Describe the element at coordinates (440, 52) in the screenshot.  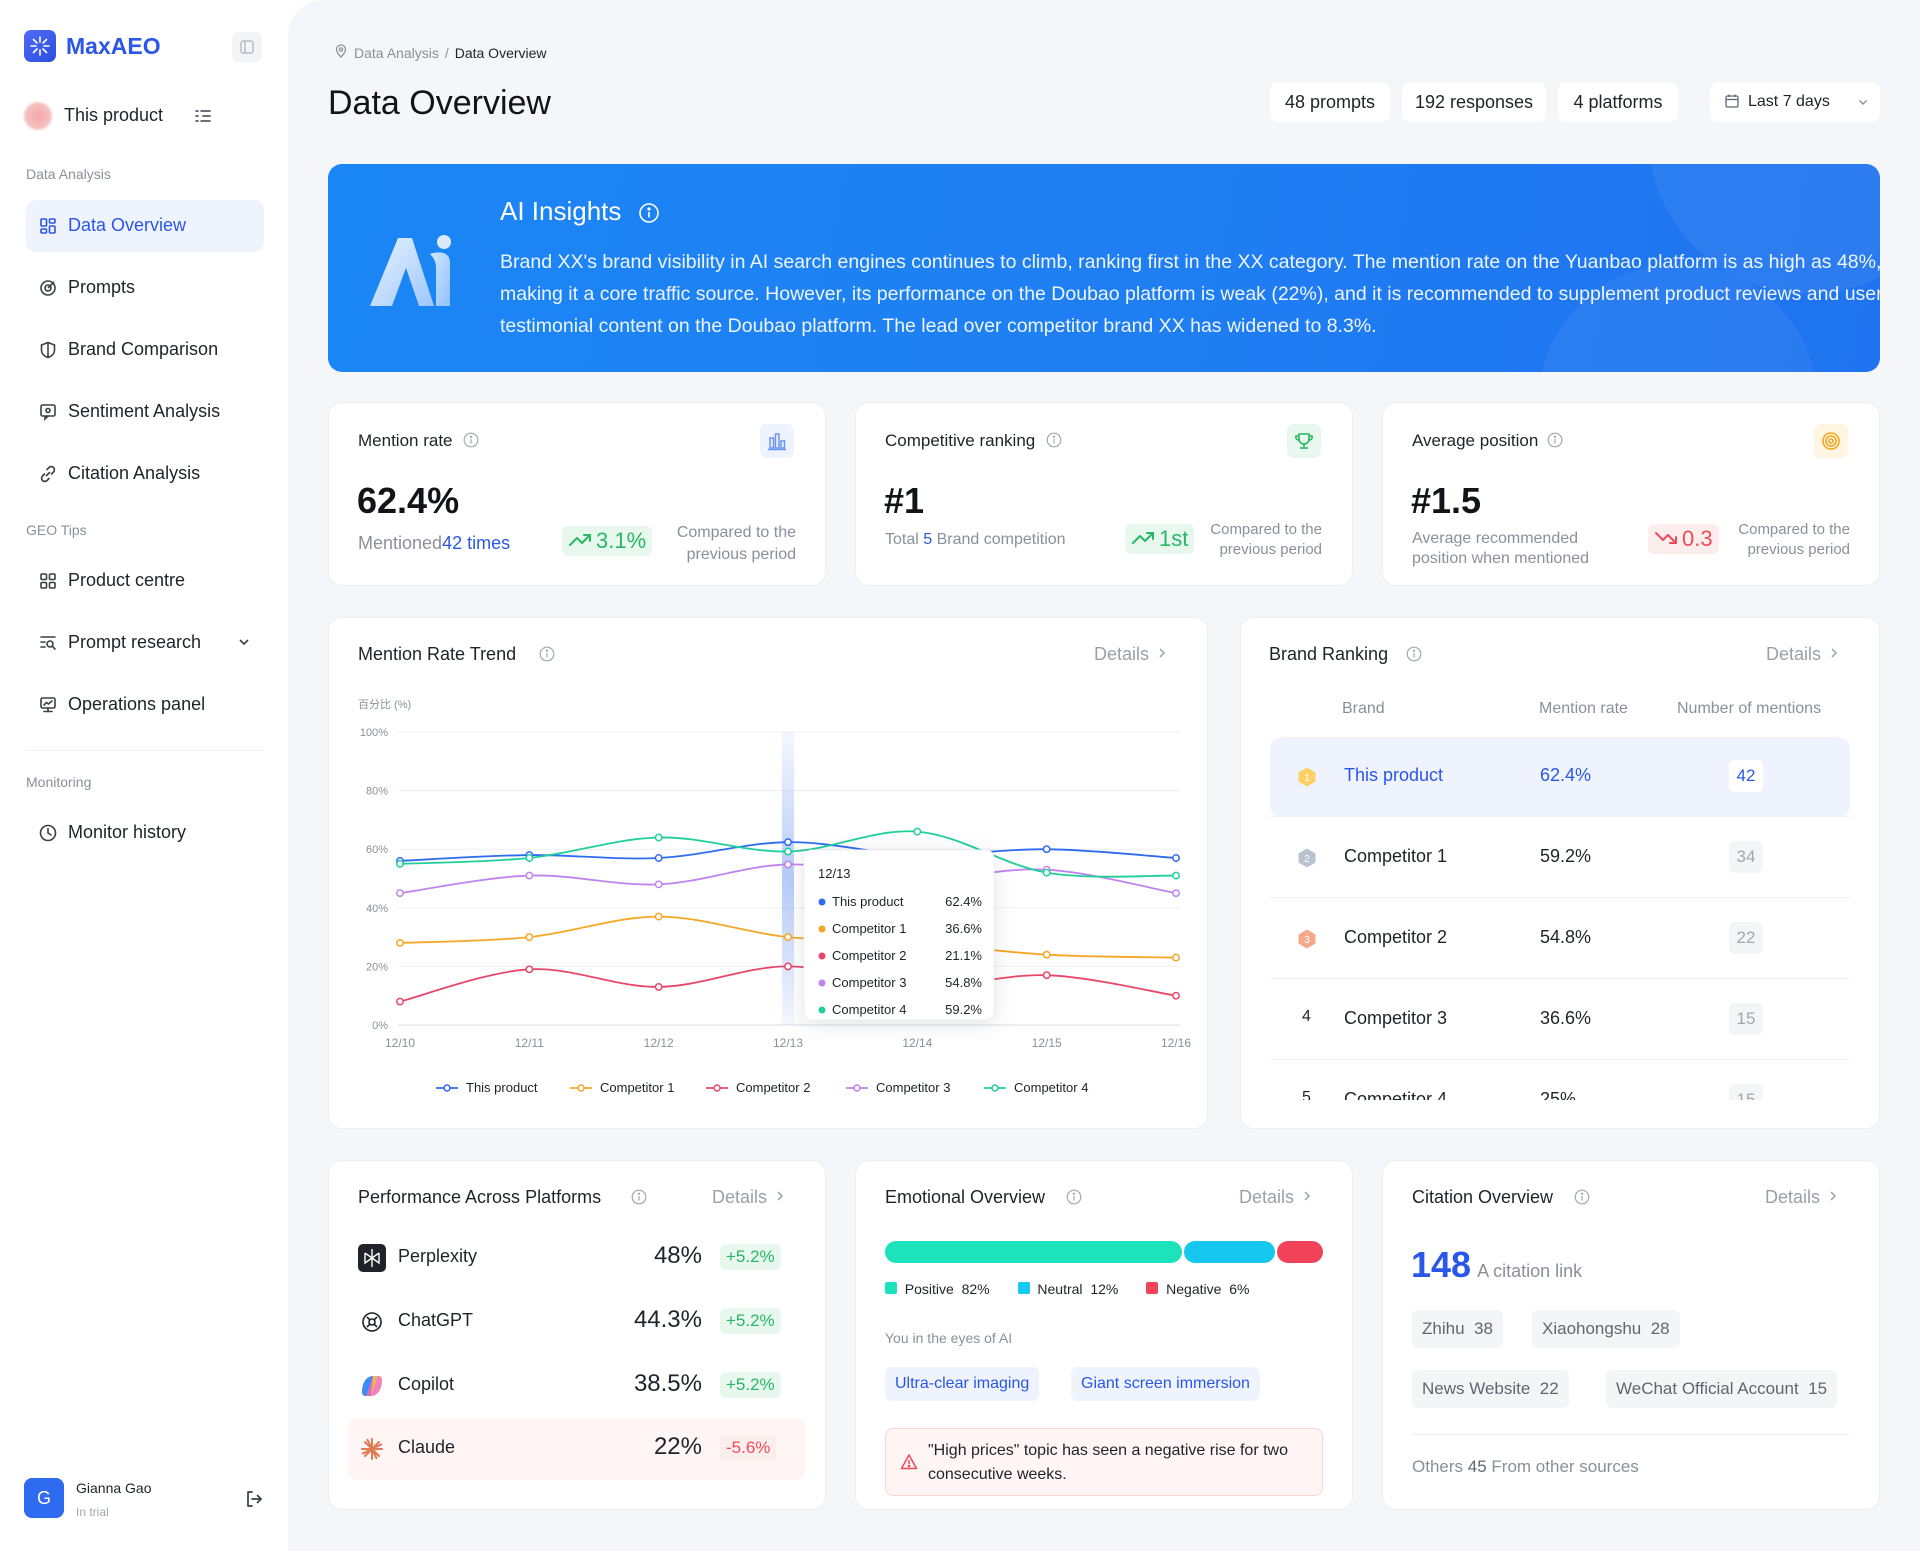
I see `breadcrumb: Data Analysis / Data Overview` at that location.